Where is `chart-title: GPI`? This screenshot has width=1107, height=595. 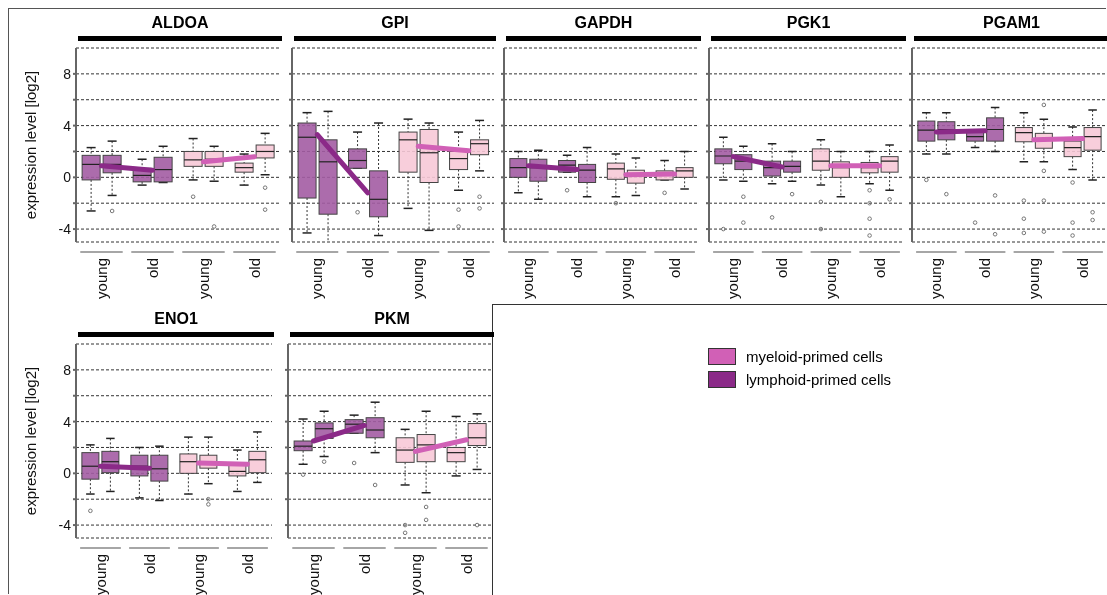 chart-title: GPI is located at coordinates (395, 23).